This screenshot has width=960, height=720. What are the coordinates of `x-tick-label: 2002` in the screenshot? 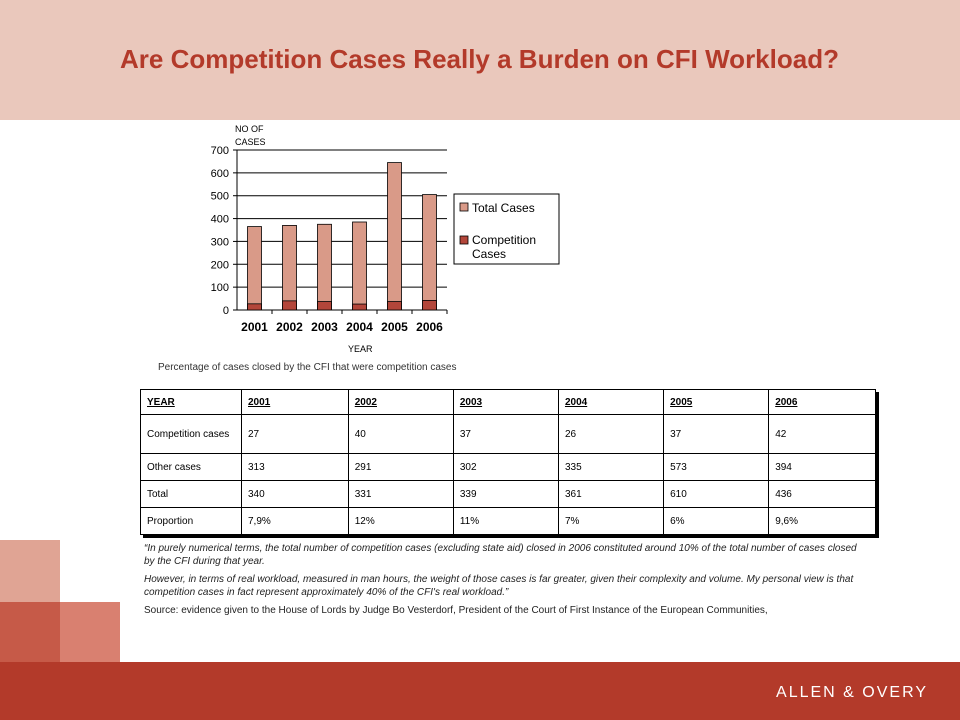 It's located at (289, 327).